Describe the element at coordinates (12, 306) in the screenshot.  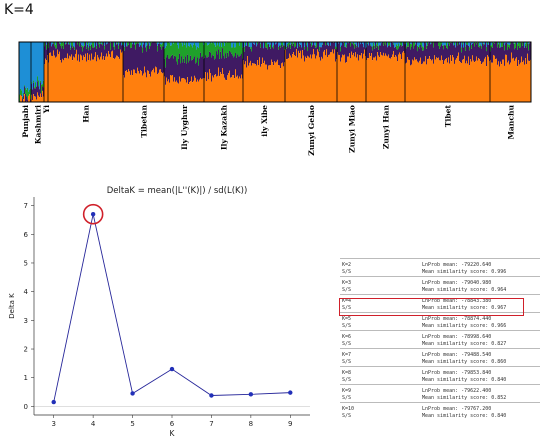
I see `y-axis-label: Delta K` at that location.